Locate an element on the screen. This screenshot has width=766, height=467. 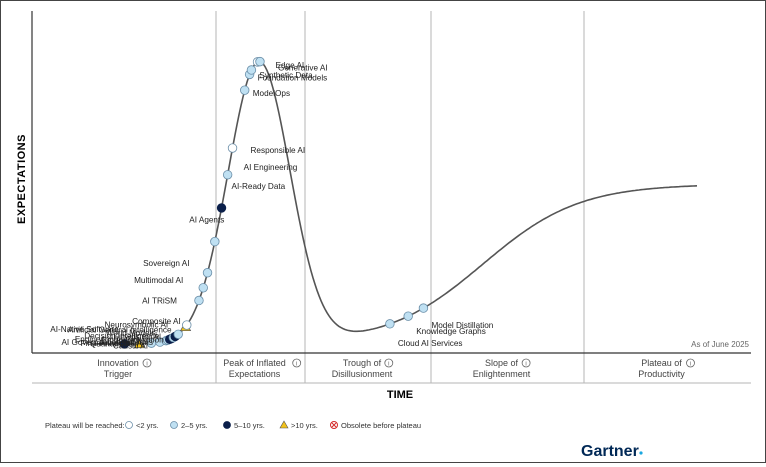
technology-label: FinOps for AI is located at coordinates (137, 336).